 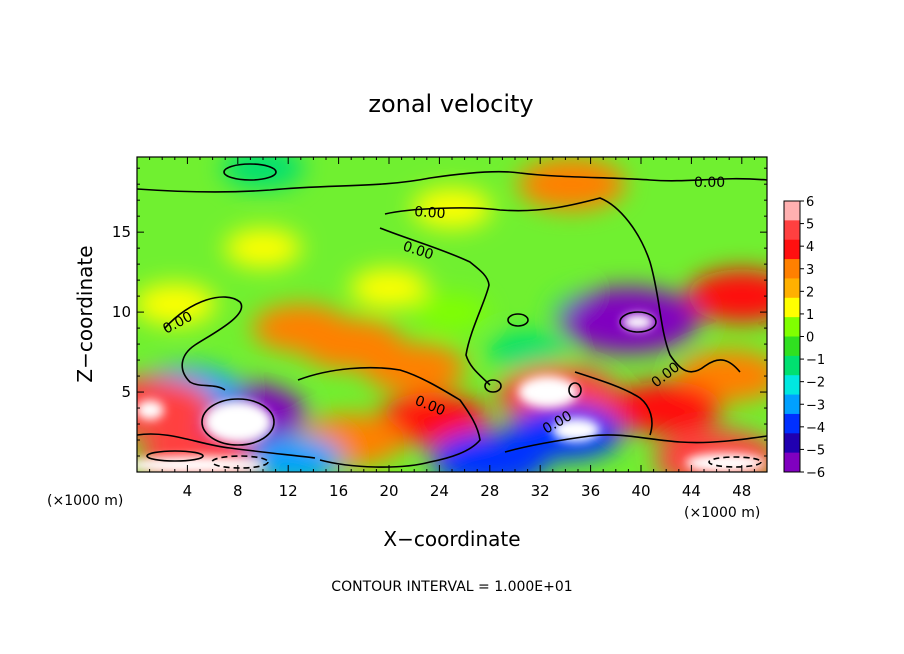 I want to click on colorbar-label: −6, so click(x=815, y=473).